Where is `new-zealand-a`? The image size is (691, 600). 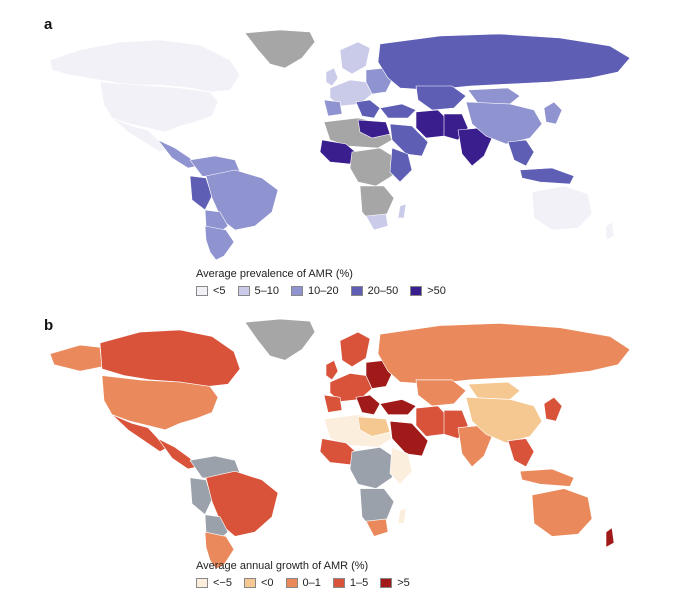 new-zealand-a is located at coordinates (610, 231).